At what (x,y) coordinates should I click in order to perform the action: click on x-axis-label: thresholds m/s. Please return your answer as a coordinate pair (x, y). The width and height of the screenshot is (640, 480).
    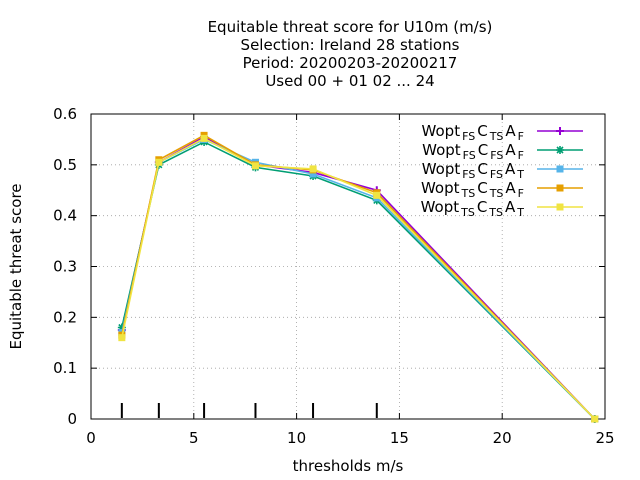
    Looking at the image, I should click on (348, 466).